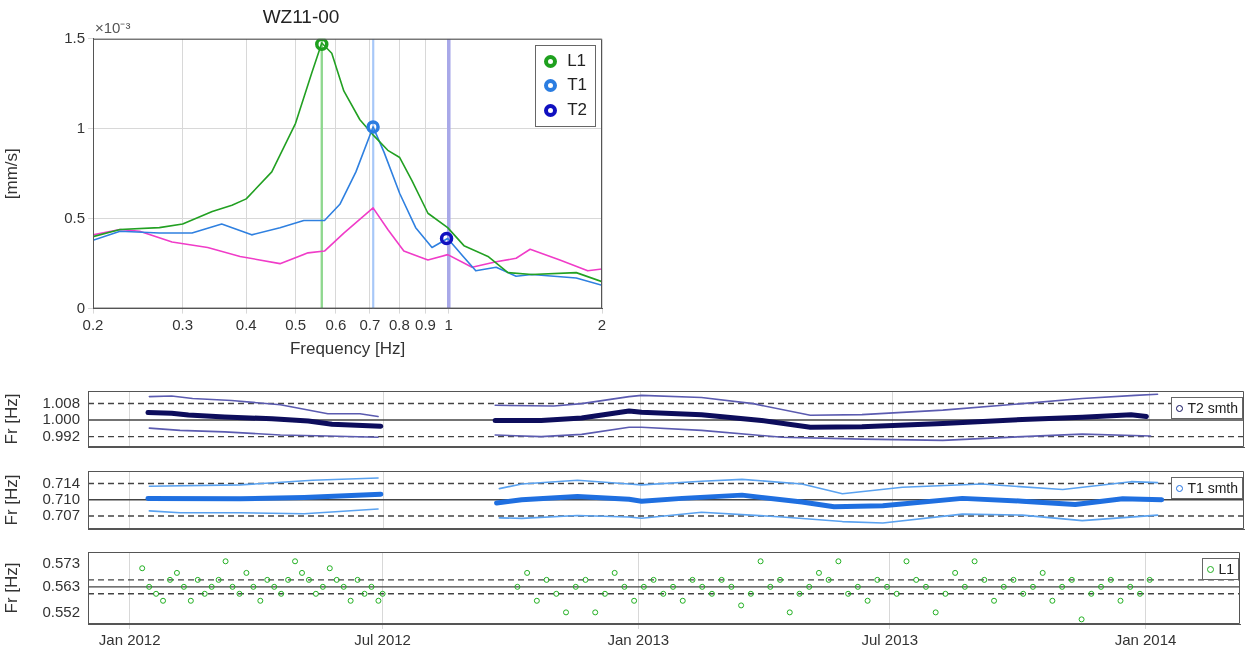  What do you see at coordinates (61, 435) in the screenshot?
I see `y-tick-label: 0.992` at bounding box center [61, 435].